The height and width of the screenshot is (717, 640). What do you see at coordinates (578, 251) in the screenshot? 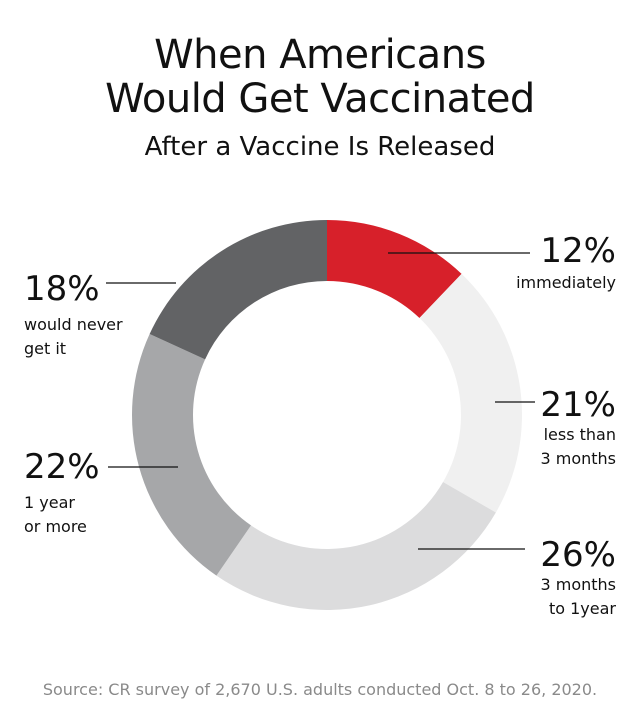
I see `slice-percent-label-1: 12%` at bounding box center [578, 251].